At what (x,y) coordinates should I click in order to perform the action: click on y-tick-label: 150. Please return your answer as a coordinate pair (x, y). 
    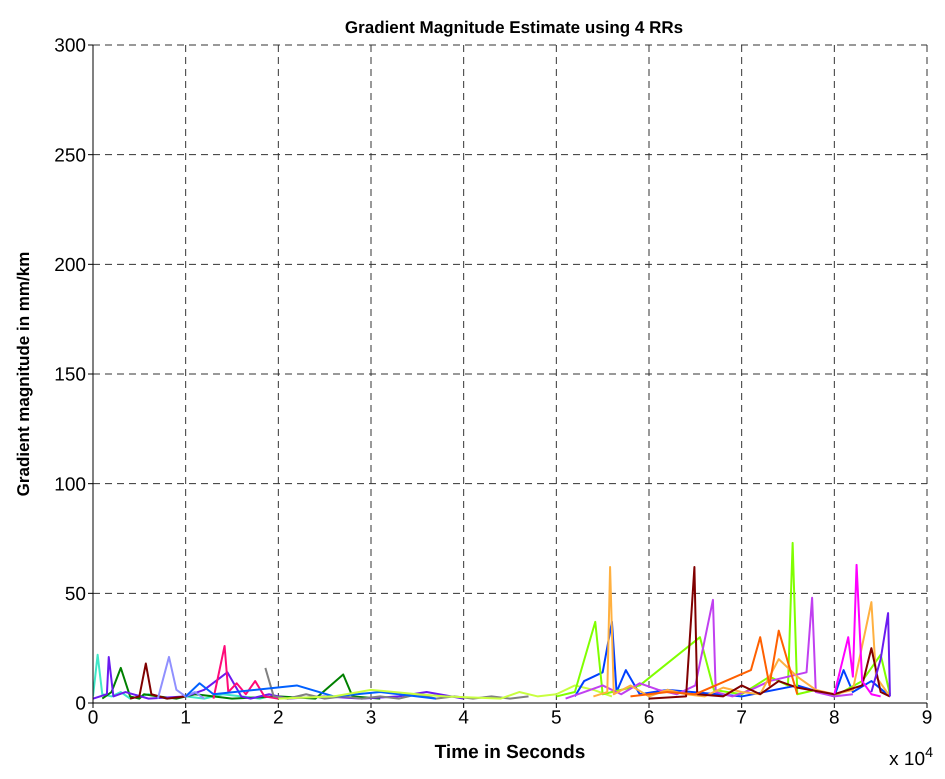
    Looking at the image, I should click on (70, 375).